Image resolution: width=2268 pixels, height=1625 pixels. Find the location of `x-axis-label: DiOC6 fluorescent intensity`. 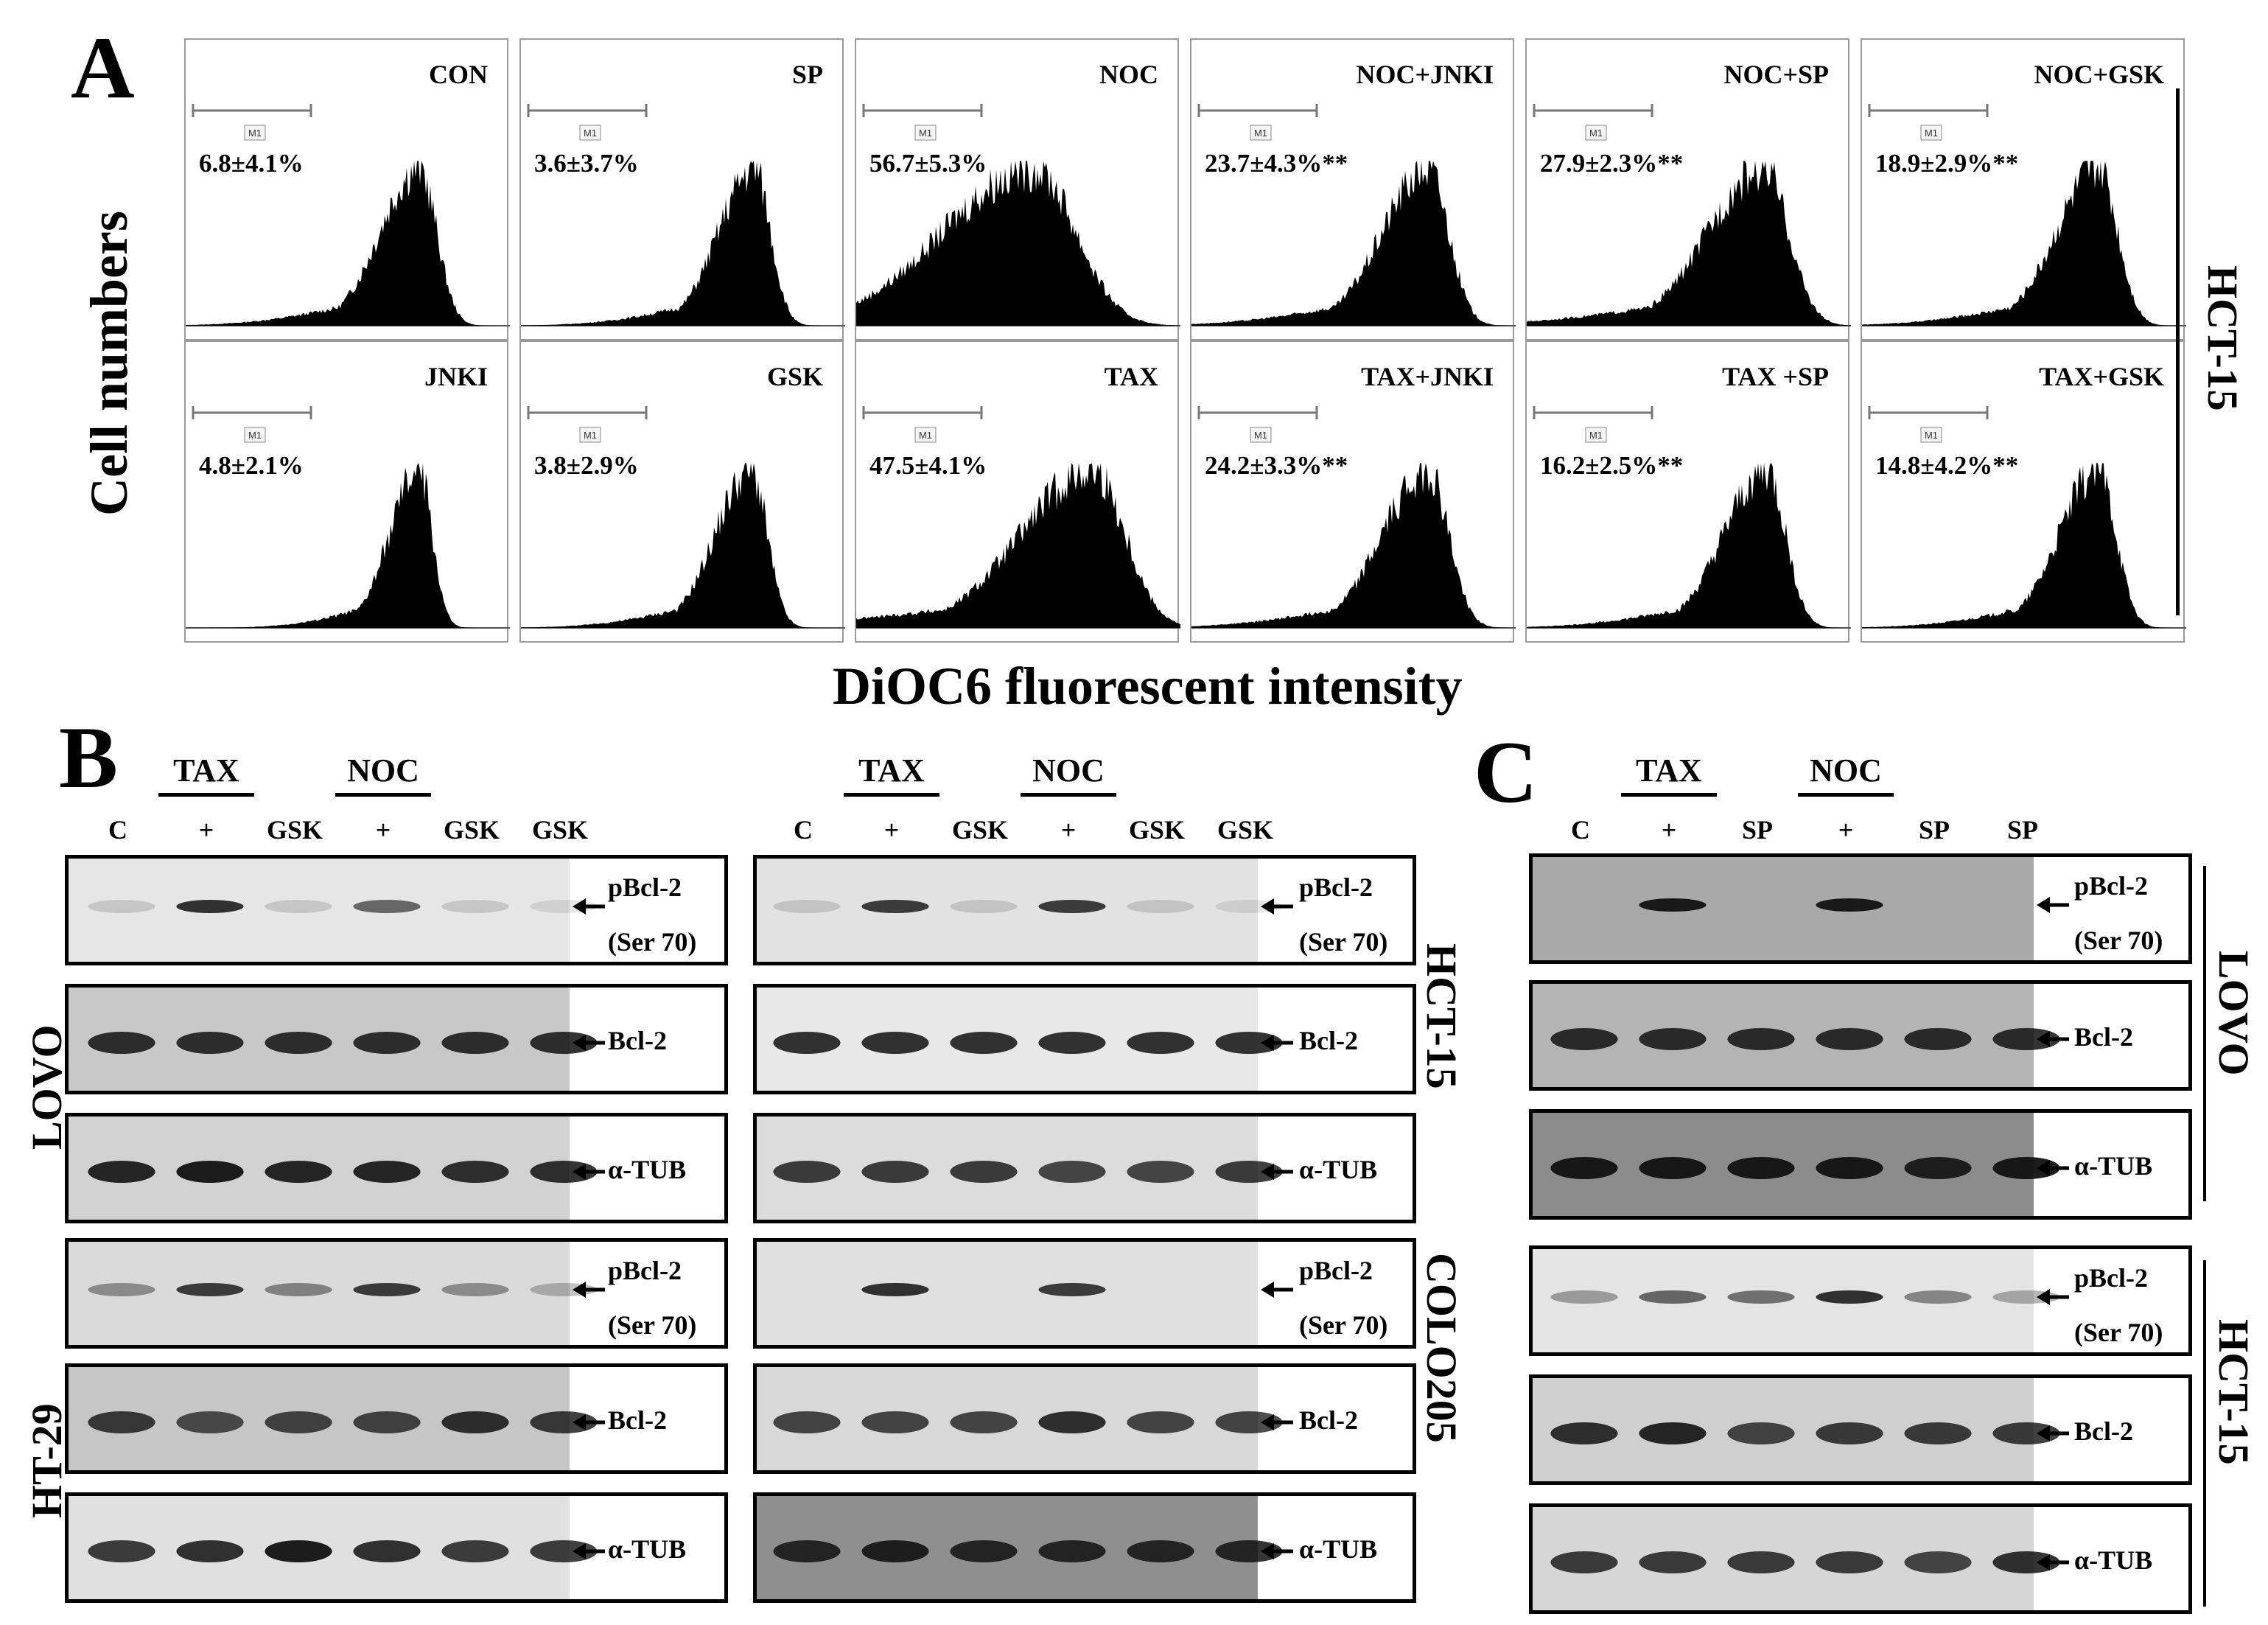

x-axis-label: DiOC6 fluorescent intensity is located at coordinates (1148, 686).